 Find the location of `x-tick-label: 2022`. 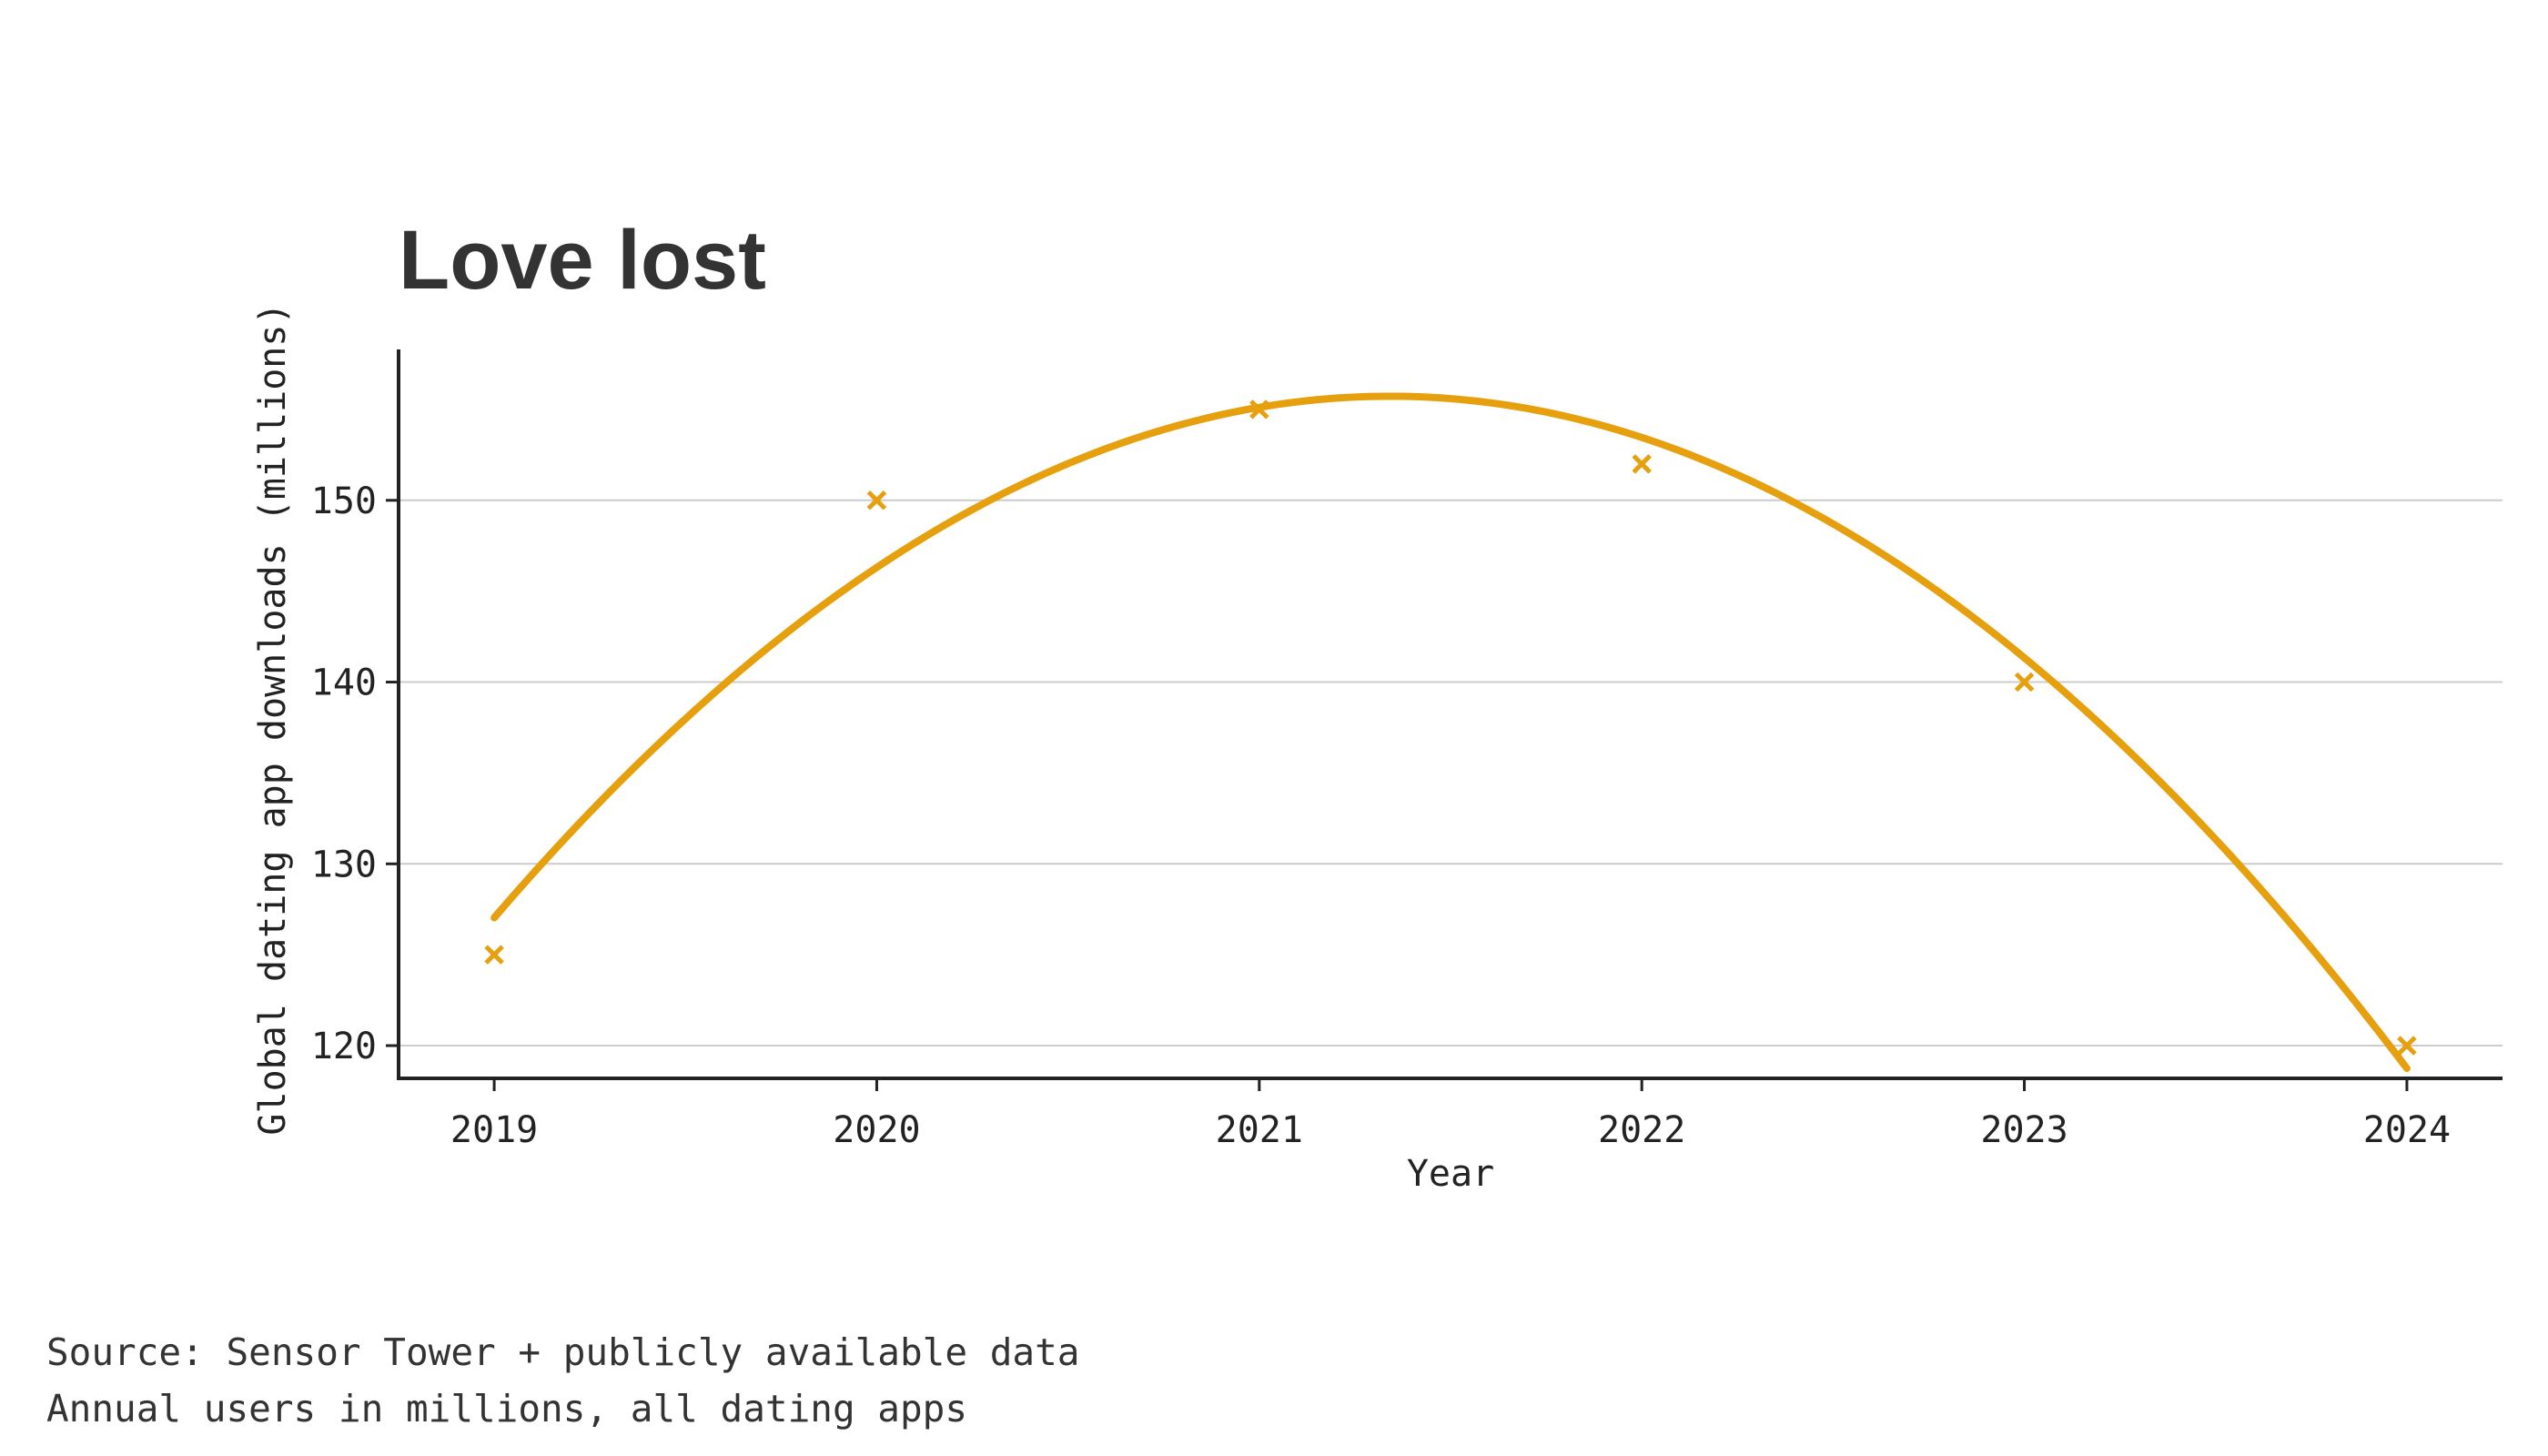

x-tick-label: 2022 is located at coordinates (1642, 1130).